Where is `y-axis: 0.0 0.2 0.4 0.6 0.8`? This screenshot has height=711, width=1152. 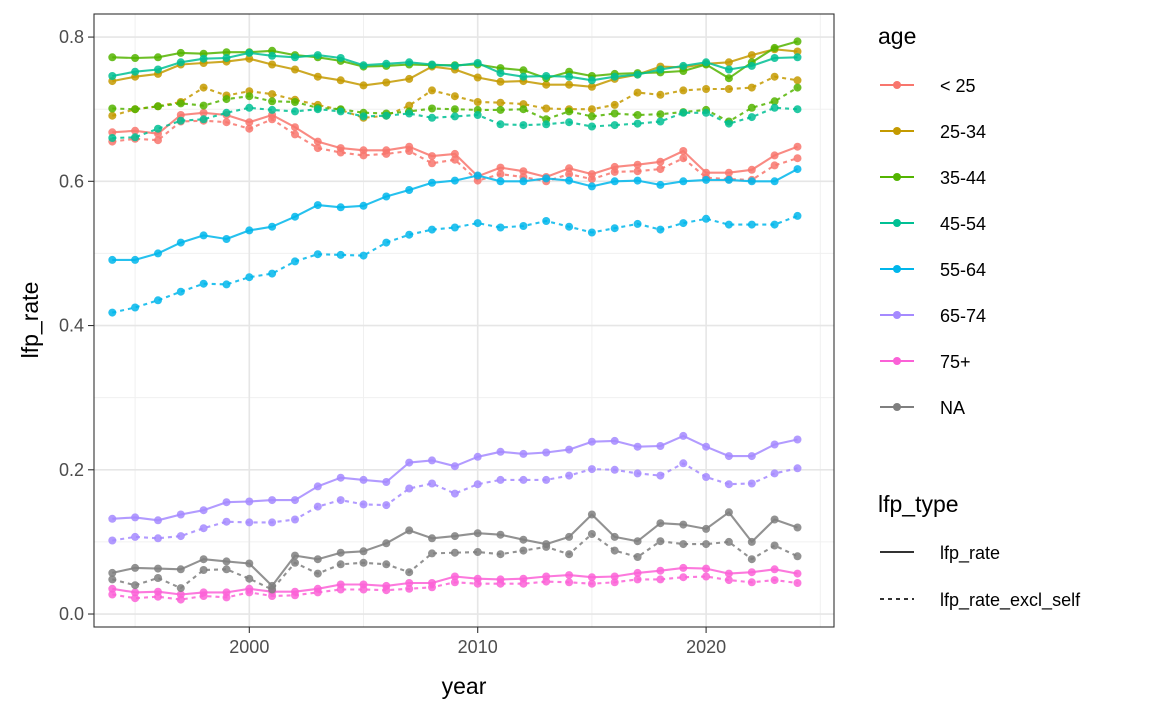
y-axis: 0.0 0.2 0.4 0.6 0.8 is located at coordinates (76, 325).